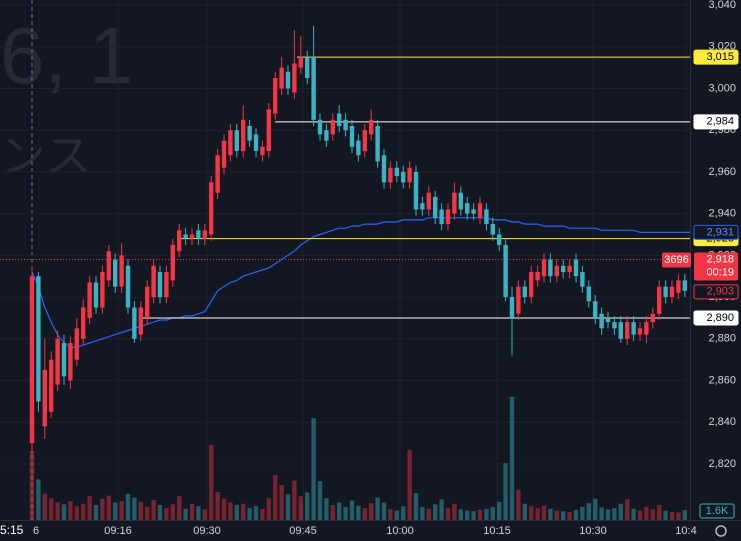 The height and width of the screenshot is (541, 741). Describe the element at coordinates (722, 464) in the screenshot. I see `y-tick-label: 2,820` at that location.